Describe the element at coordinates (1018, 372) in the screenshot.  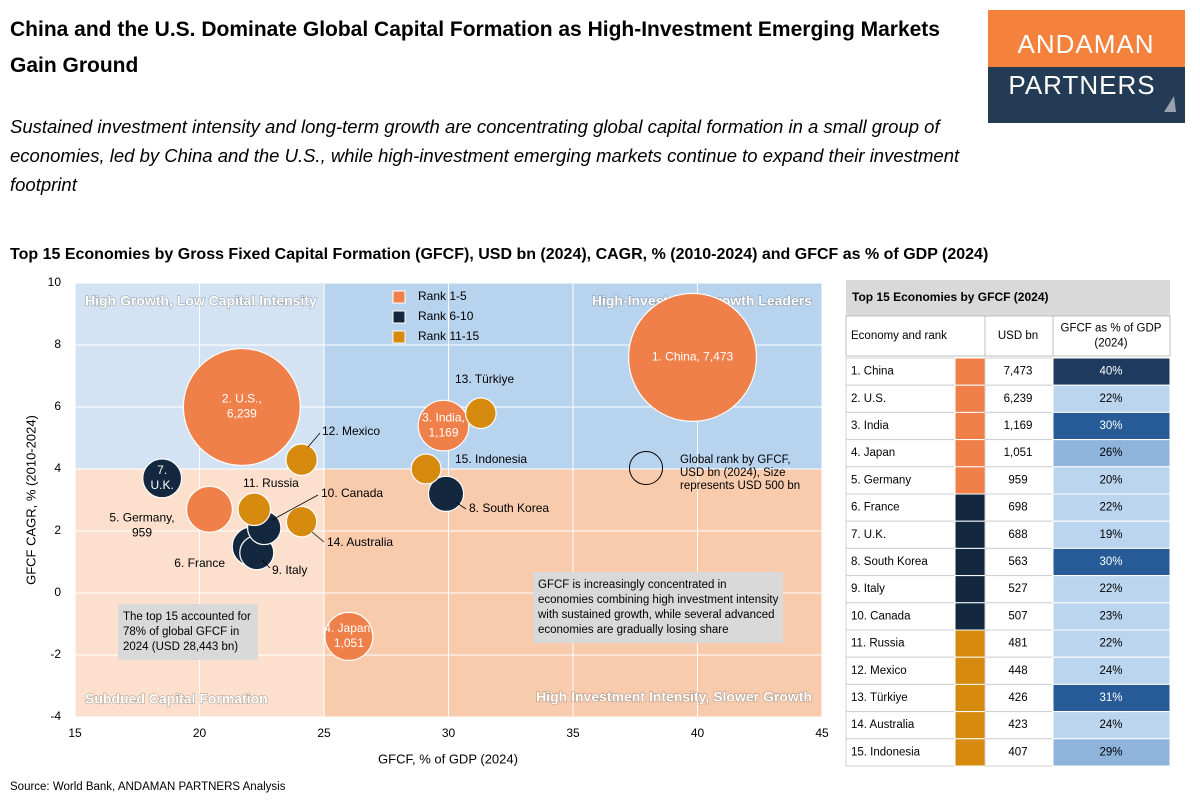
I see `table-usd: 7,473` at that location.